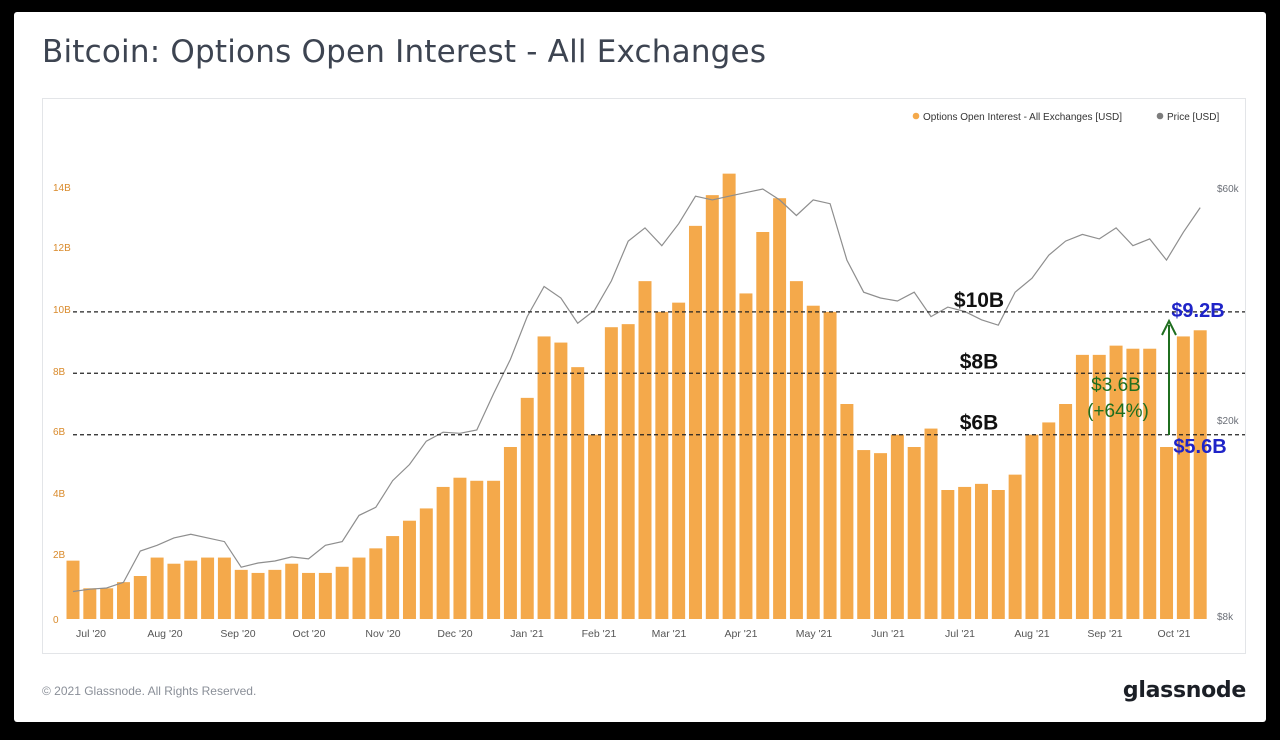  What do you see at coordinates (1184, 690) in the screenshot?
I see `glassnode-logo: glassnode` at bounding box center [1184, 690].